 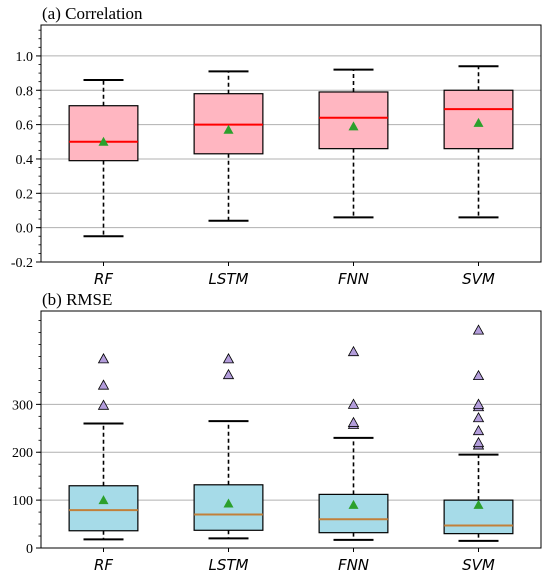 What do you see at coordinates (29, 549) in the screenshot?
I see `rmse-ytick-label: 0` at bounding box center [29, 549].